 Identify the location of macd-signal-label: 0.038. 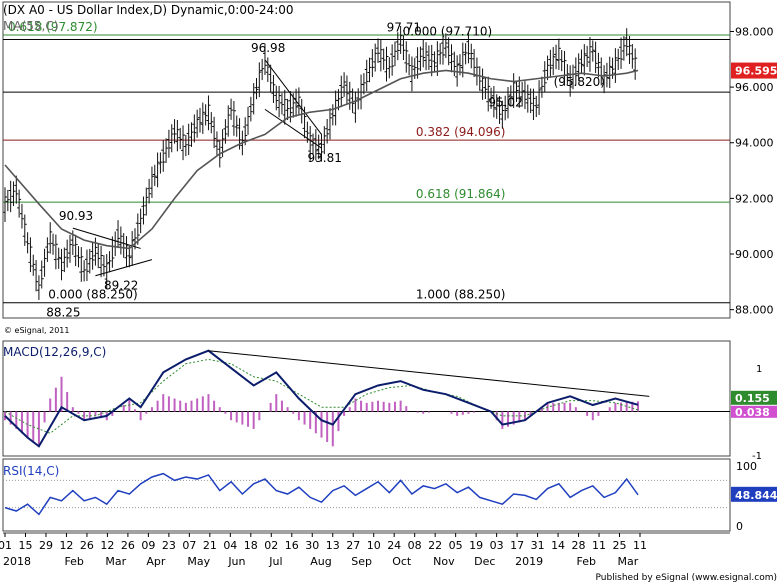
(752, 412).